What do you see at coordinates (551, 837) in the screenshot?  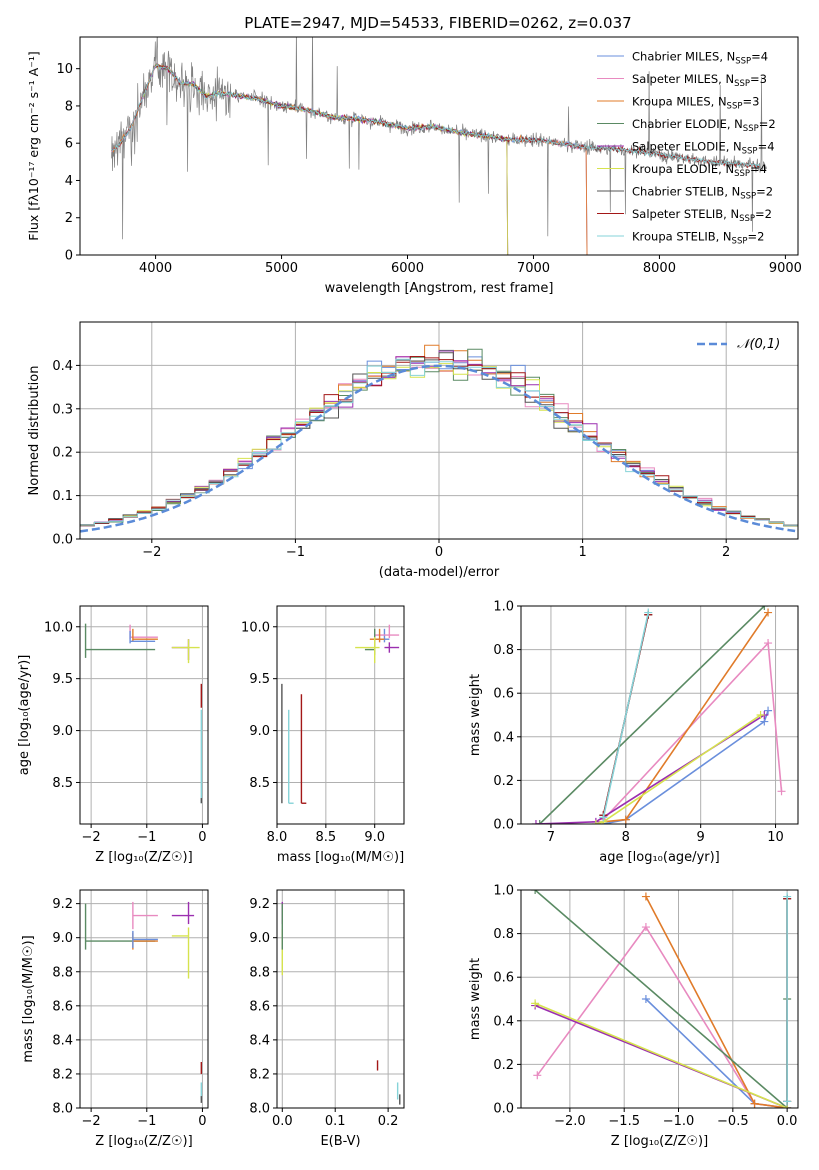 I see `x-tick-label: 7` at bounding box center [551, 837].